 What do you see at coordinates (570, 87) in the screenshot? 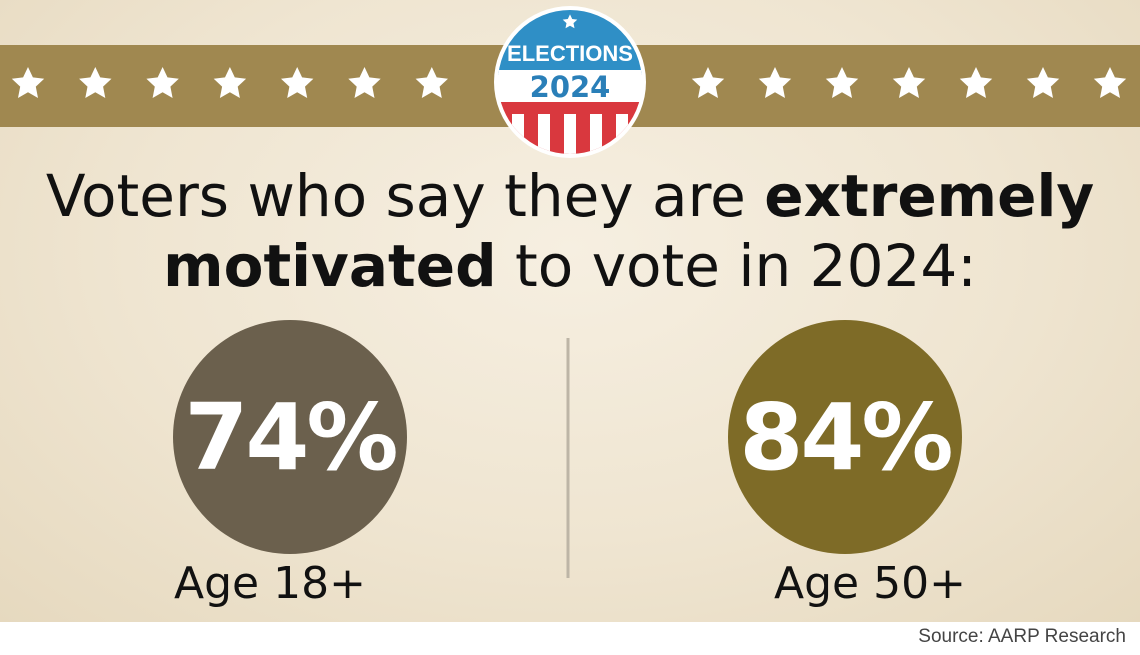
I see `badge-year: 2024` at bounding box center [570, 87].